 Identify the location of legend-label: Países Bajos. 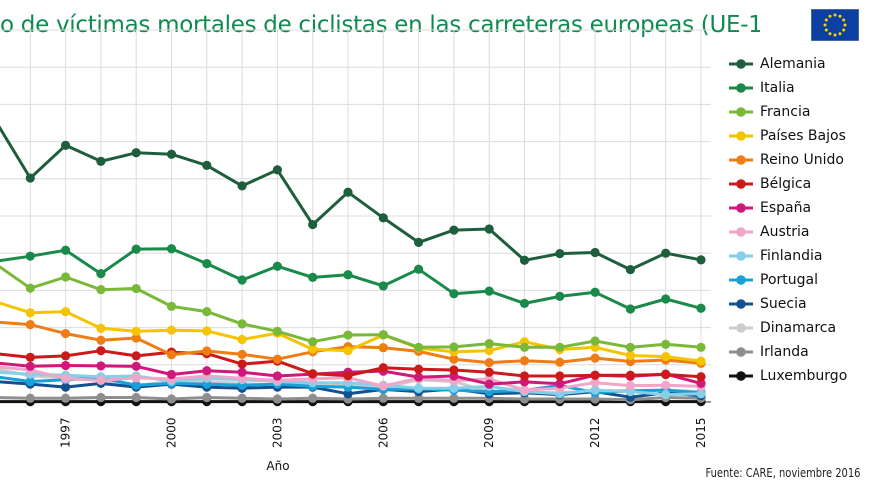
(803, 136).